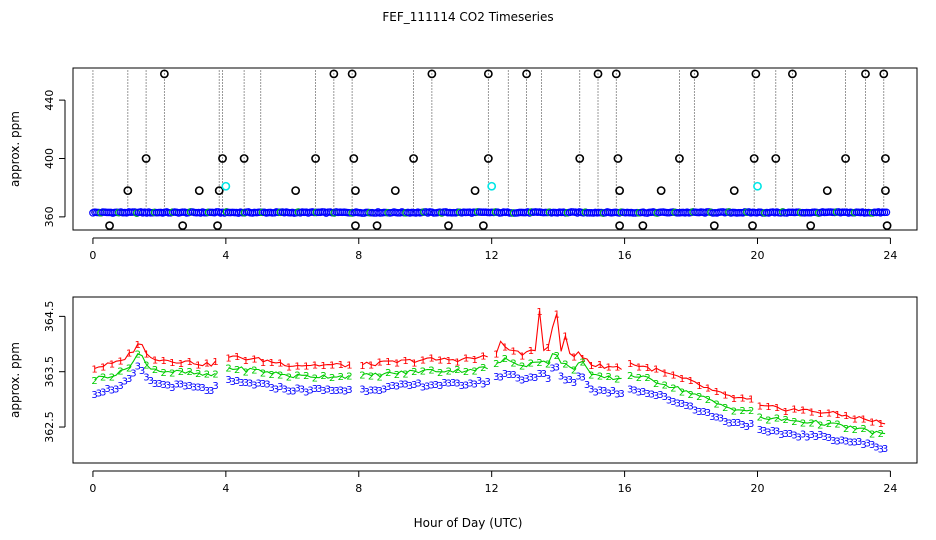 The image size is (936, 540). What do you see at coordinates (49, 158) in the screenshot?
I see `top-y-tick-label: 400` at bounding box center [49, 158].